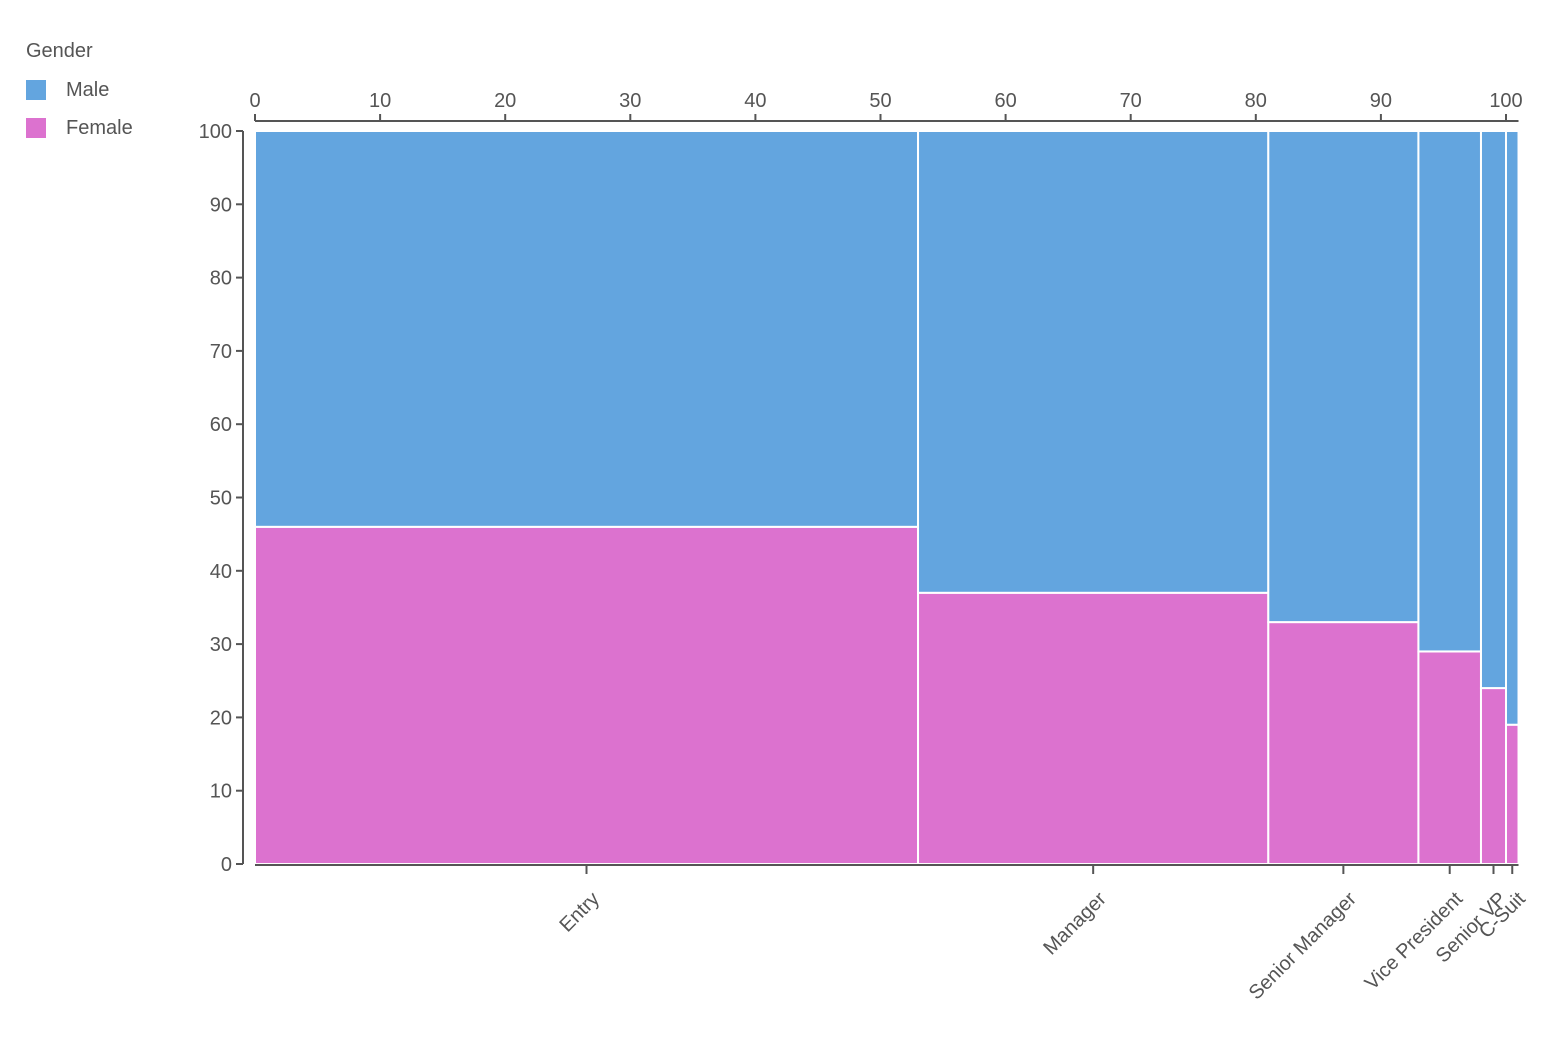  I want to click on x-tick-label: 90, so click(1381, 101).